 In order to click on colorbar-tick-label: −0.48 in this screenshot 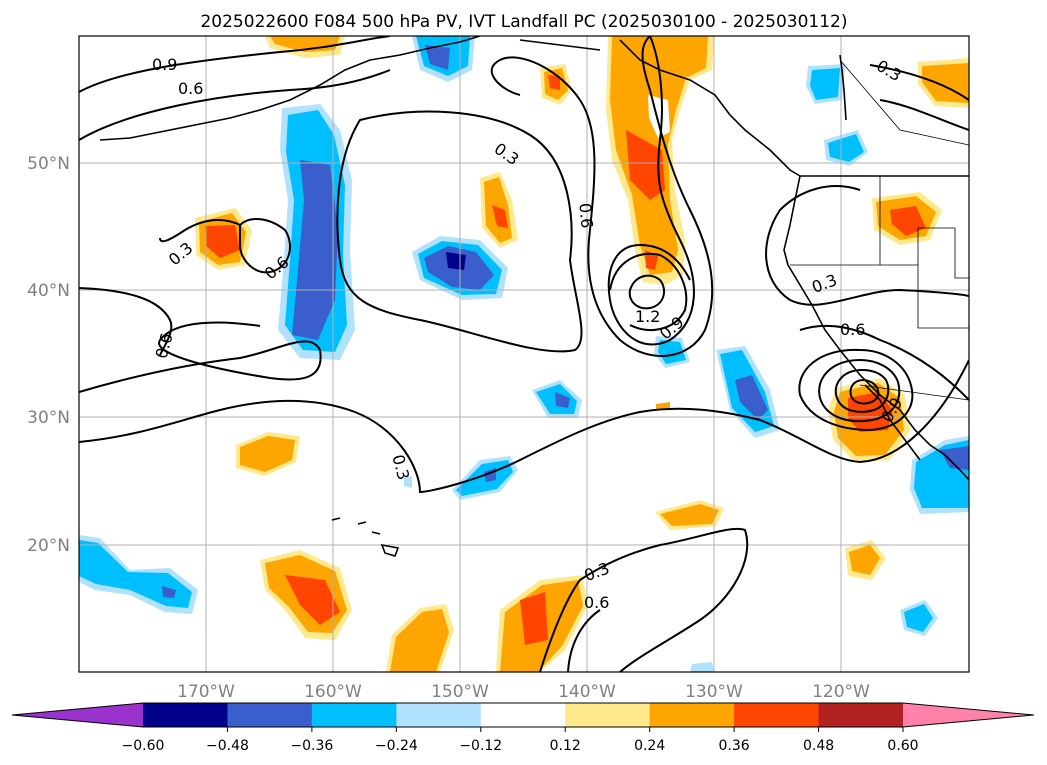, I will do `click(227, 746)`.